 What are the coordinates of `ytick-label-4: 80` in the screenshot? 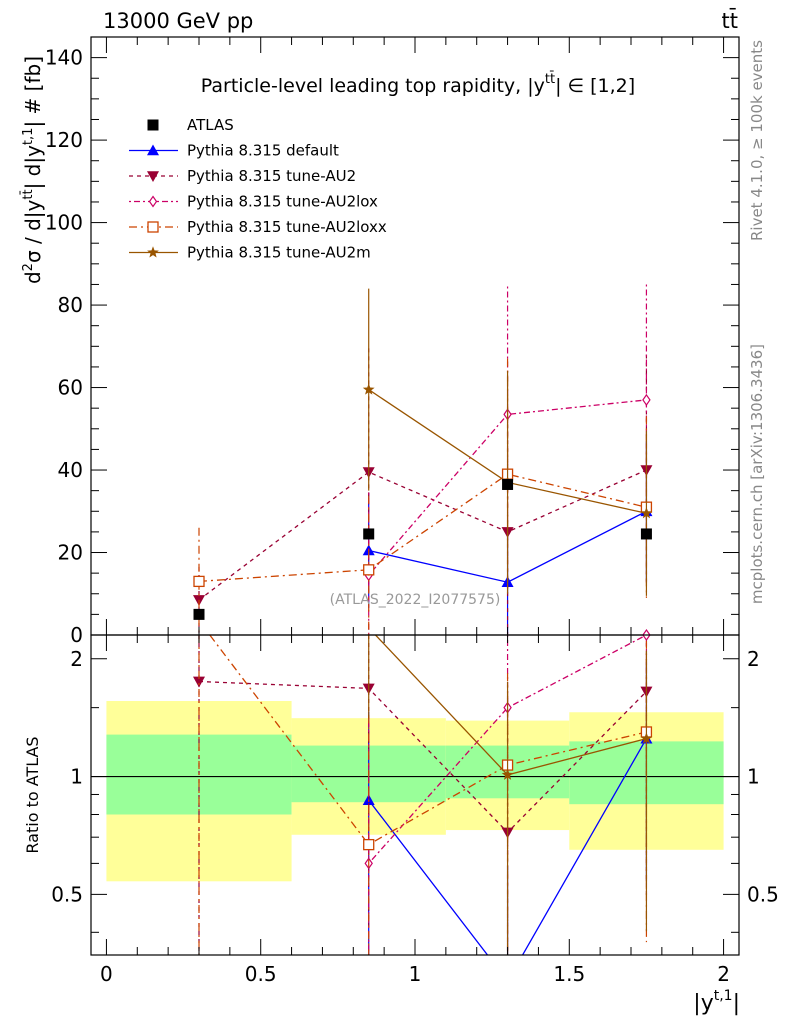 It's located at (70, 305).